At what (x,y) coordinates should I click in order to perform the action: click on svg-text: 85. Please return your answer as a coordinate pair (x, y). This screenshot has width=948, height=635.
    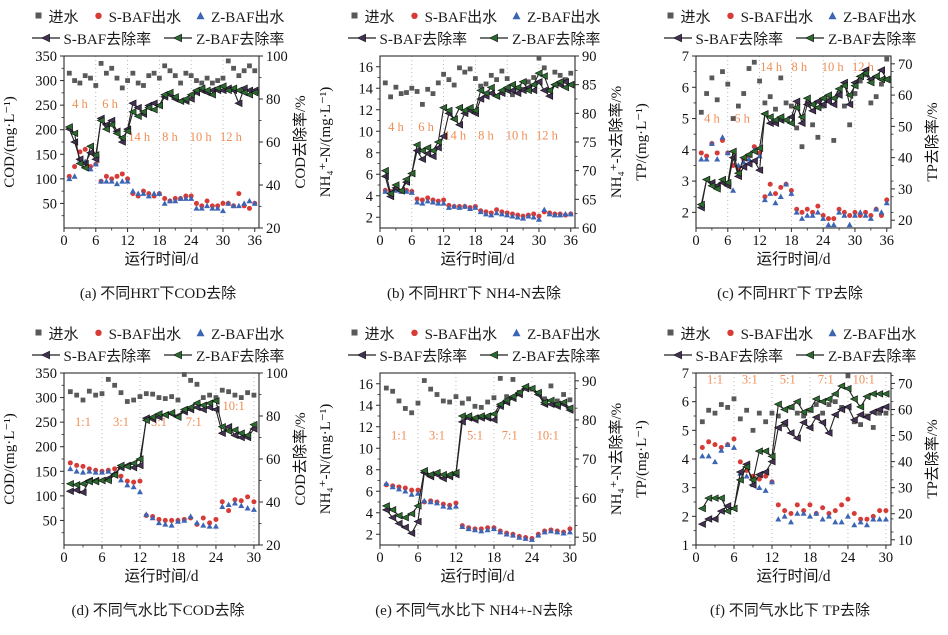
    Looking at the image, I should click on (589, 86).